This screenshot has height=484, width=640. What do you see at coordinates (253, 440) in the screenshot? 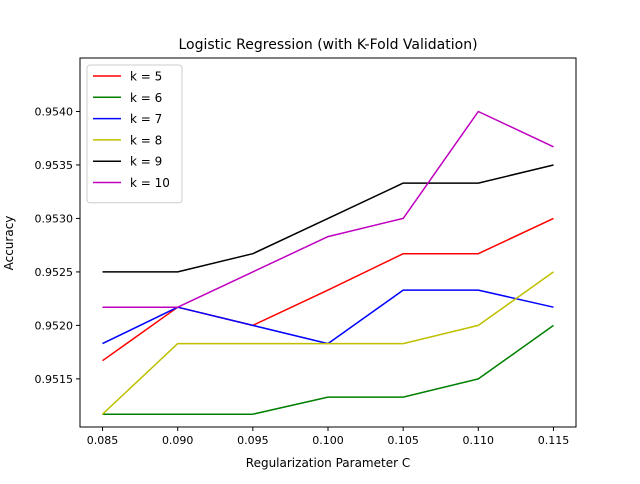
I see `x-tick-label: 0.095` at bounding box center [253, 440].